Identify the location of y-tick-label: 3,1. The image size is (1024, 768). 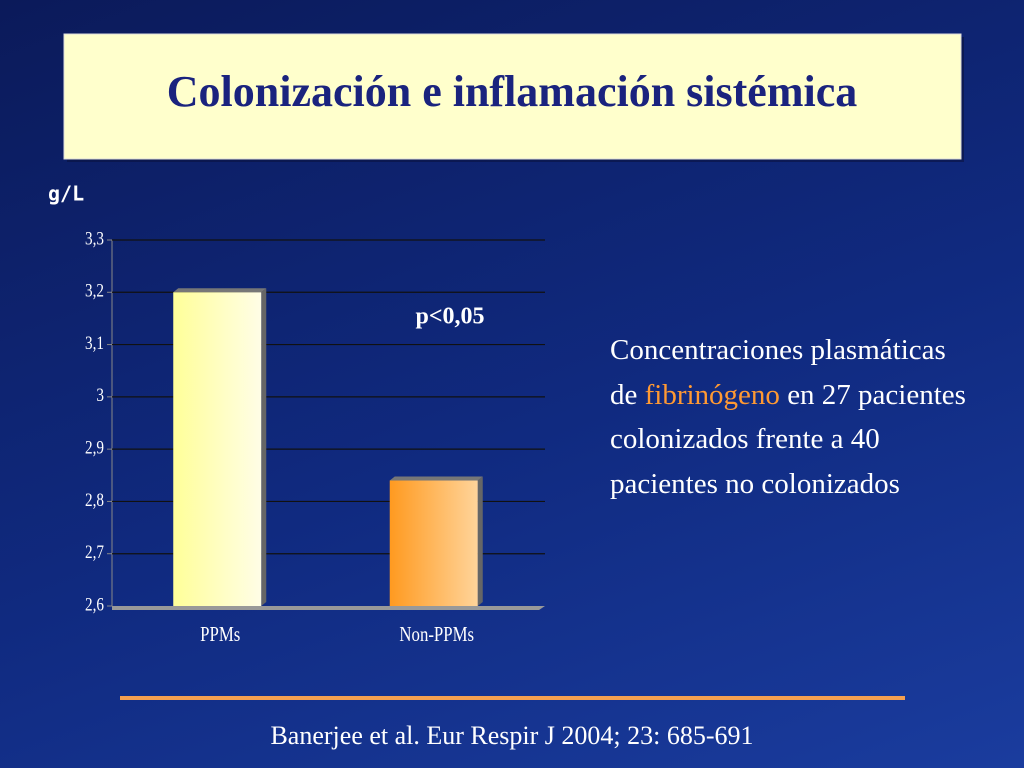
(94, 342).